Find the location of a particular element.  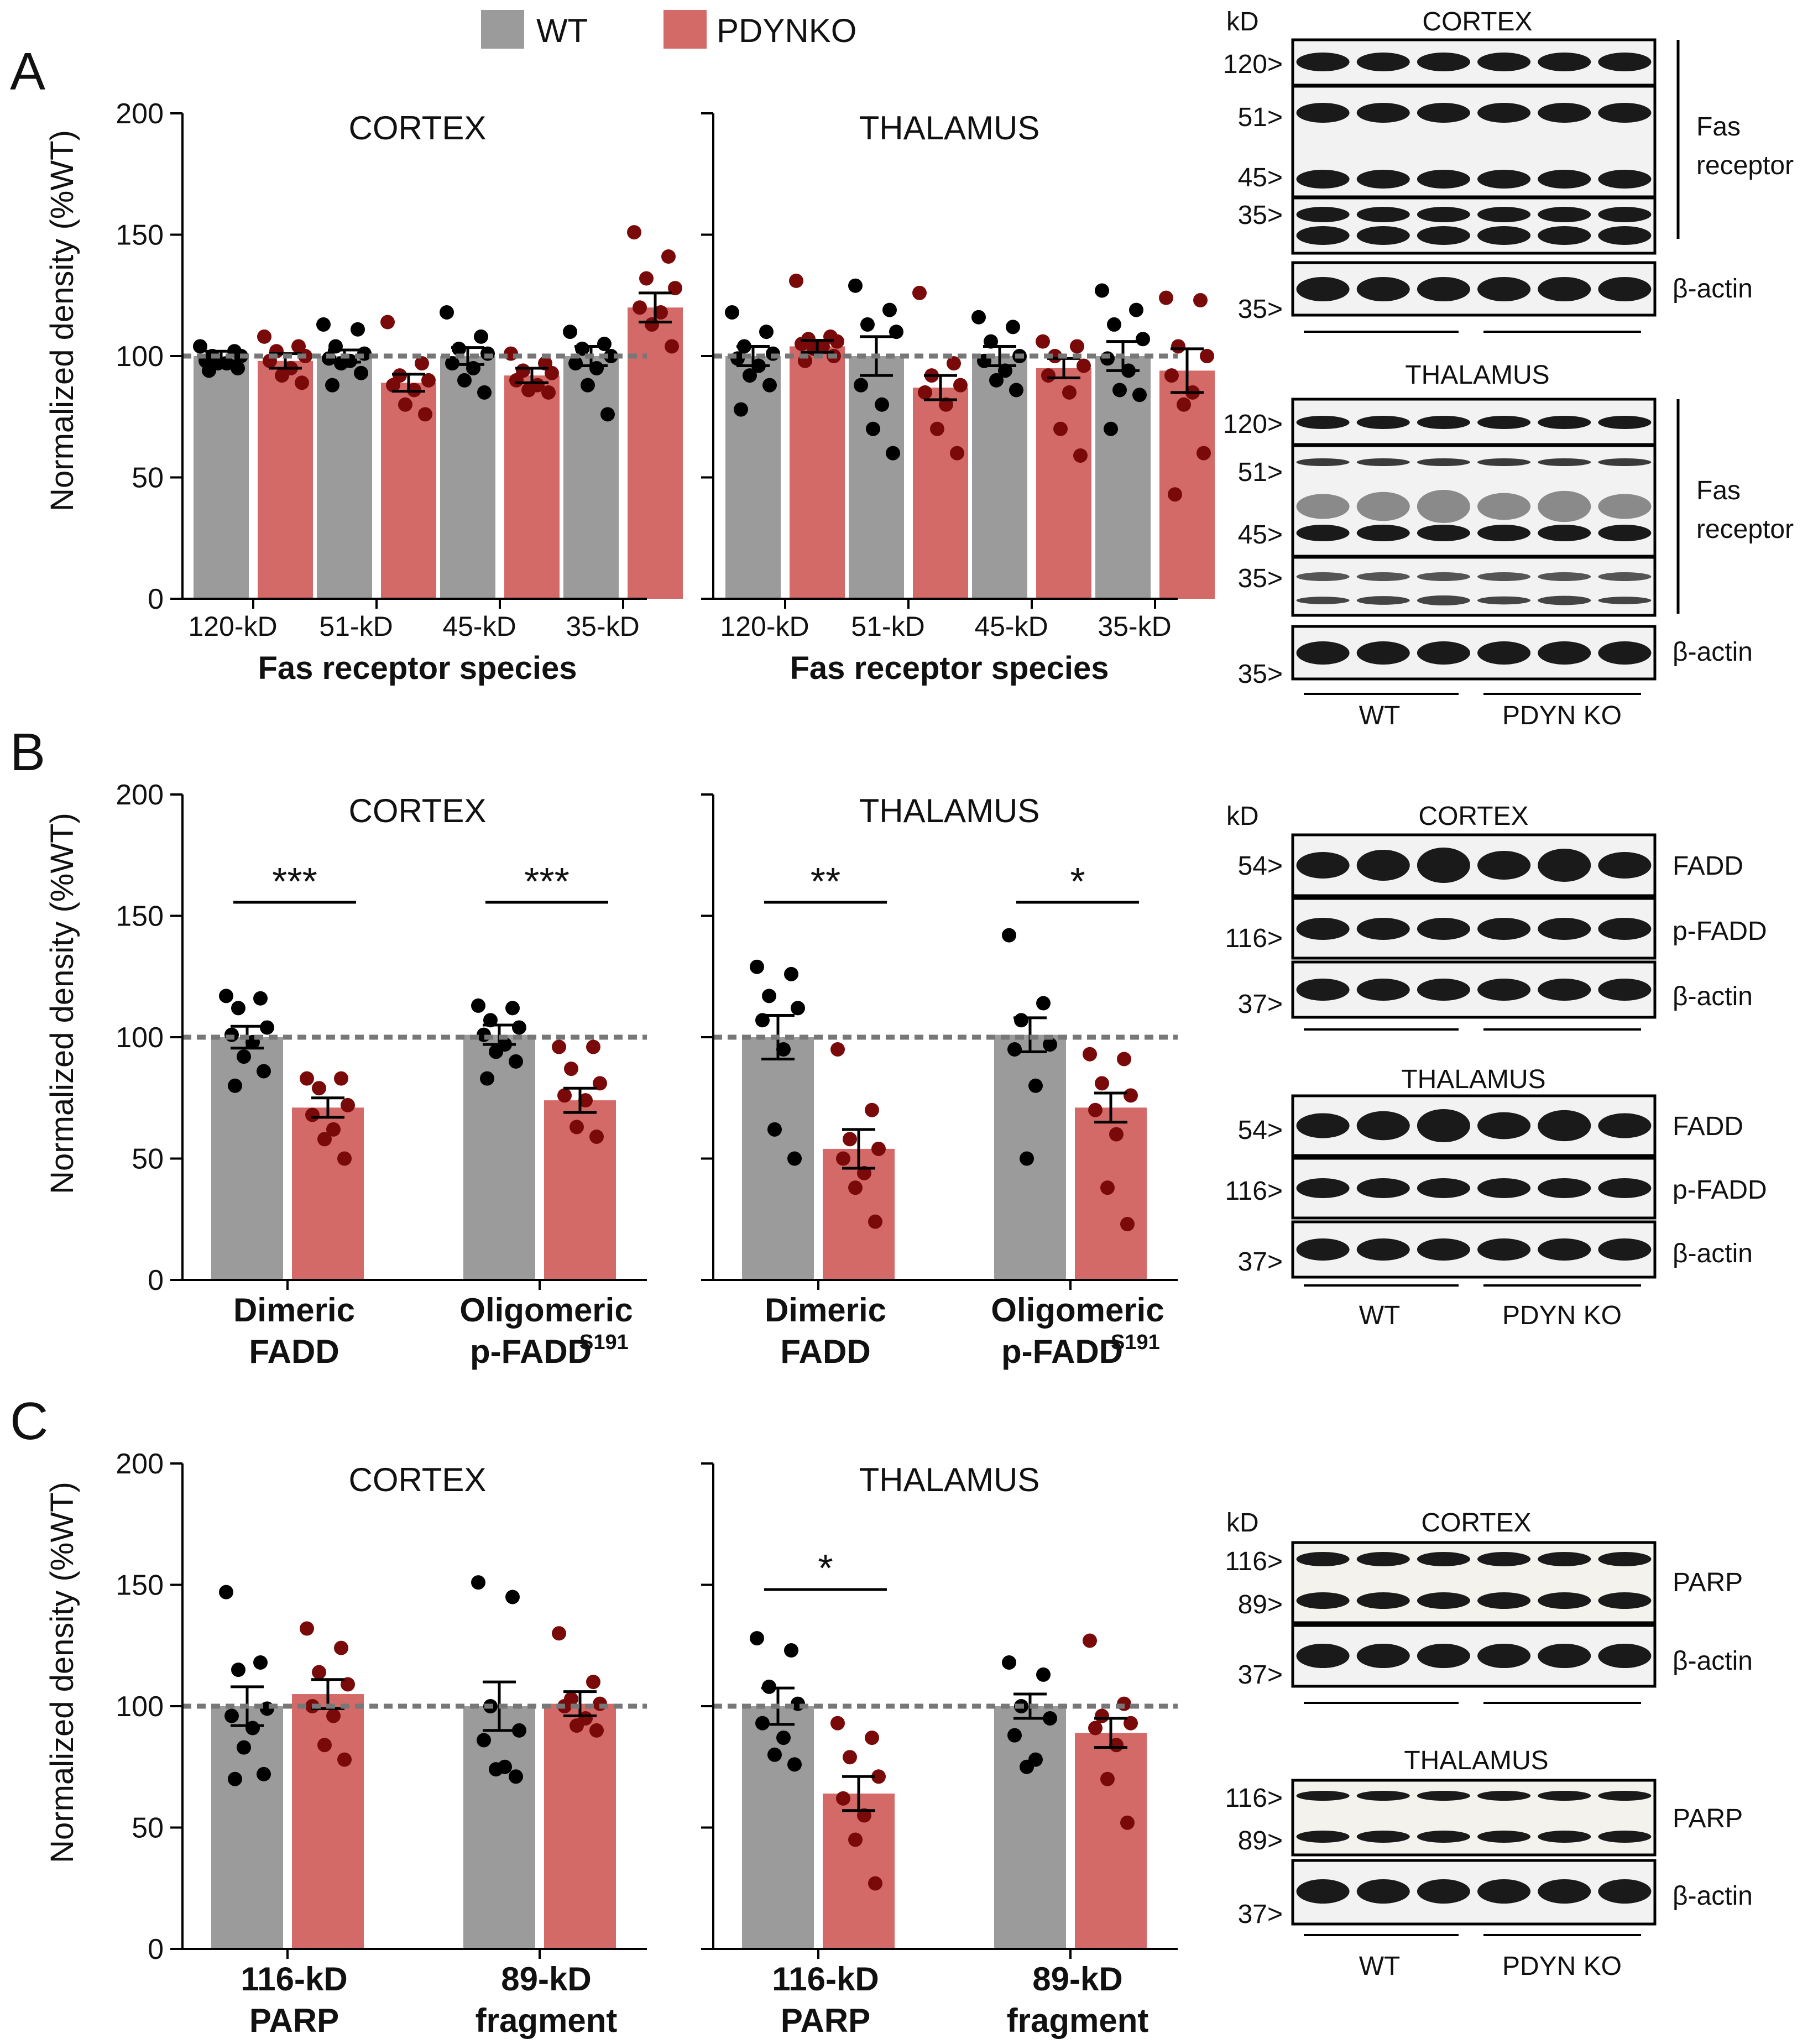

y-tick-label: 200 is located at coordinates (140, 795).